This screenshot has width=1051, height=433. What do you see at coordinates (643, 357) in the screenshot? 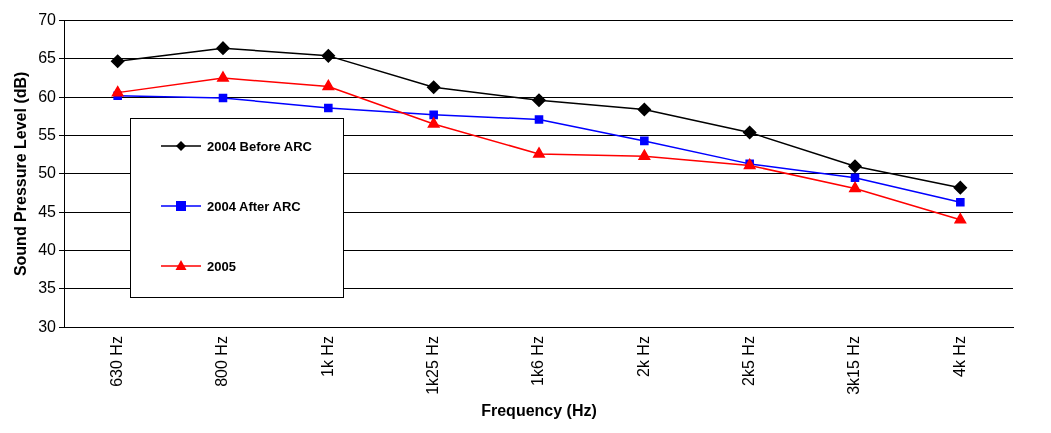
I see `x-tick-label: 2k Hz` at bounding box center [643, 357].